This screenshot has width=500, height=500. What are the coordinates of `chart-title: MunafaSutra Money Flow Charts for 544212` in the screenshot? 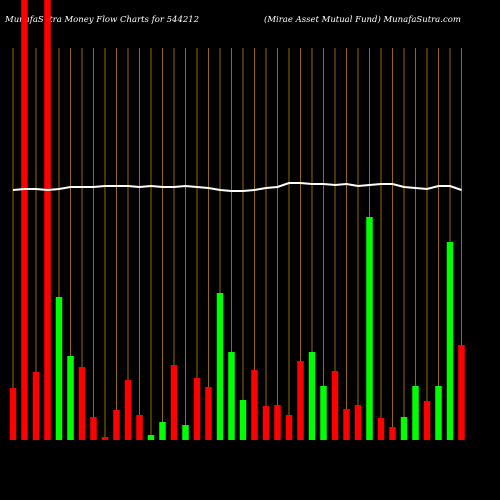 It's located at (101, 20).